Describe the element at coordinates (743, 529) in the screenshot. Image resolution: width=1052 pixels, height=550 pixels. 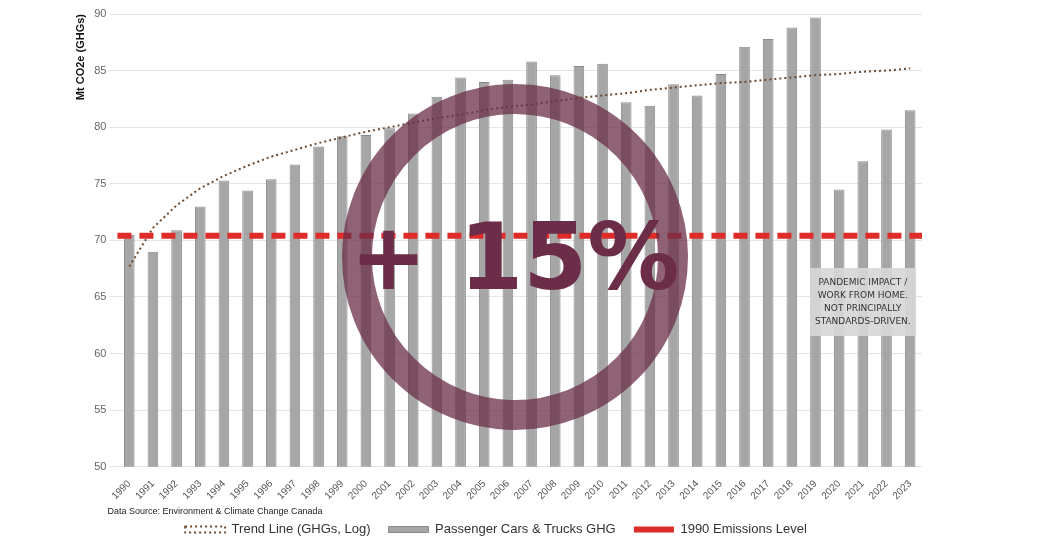
I see `legend-label: 1990 Emissions Level` at that location.